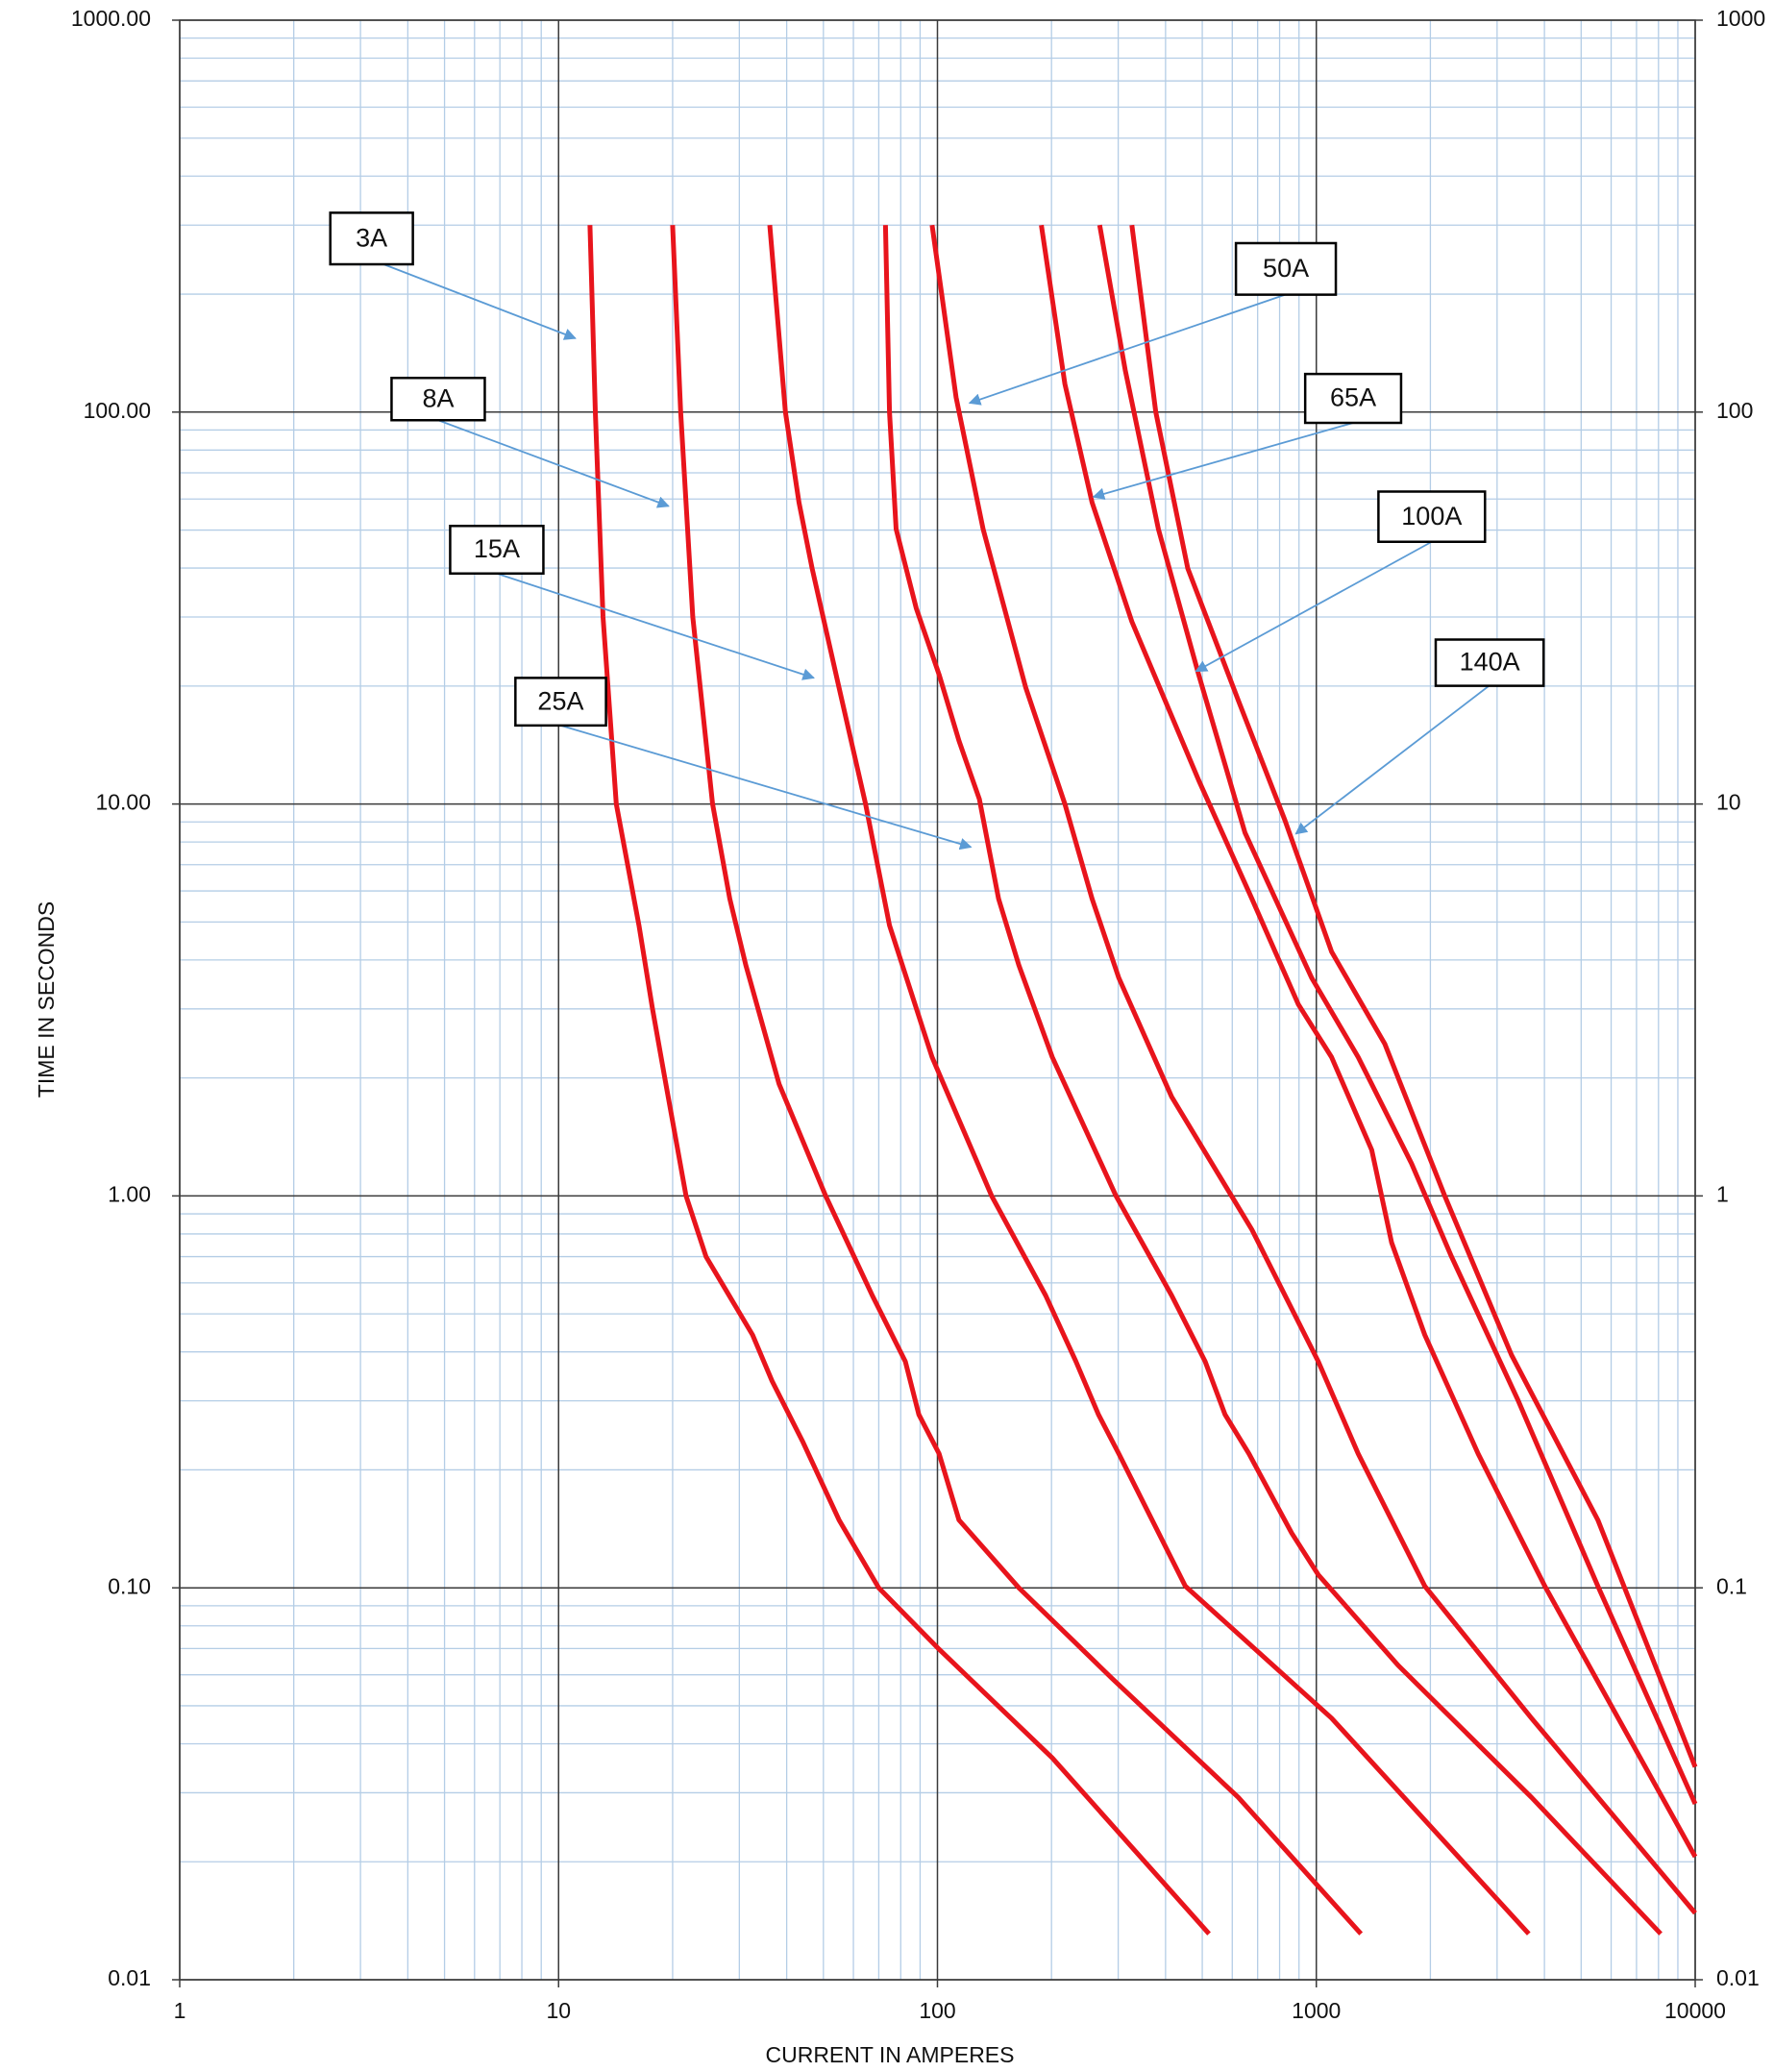 The width and height of the screenshot is (1774, 2072). Describe the element at coordinates (1738, 1978) in the screenshot. I see `y2-tick-label: 0.01` at that location.